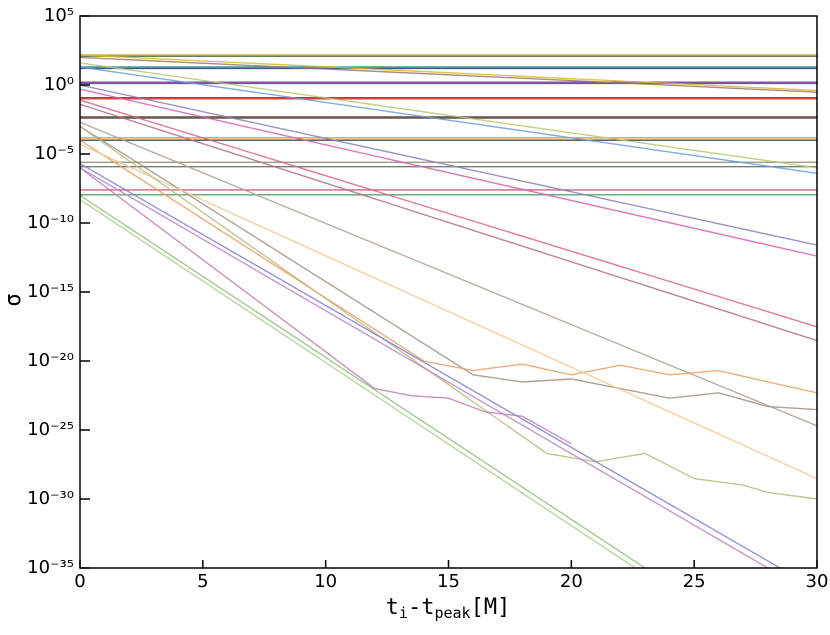 This screenshot has width=830, height=635. I want to click on x-tick-label: 30, so click(817, 581).